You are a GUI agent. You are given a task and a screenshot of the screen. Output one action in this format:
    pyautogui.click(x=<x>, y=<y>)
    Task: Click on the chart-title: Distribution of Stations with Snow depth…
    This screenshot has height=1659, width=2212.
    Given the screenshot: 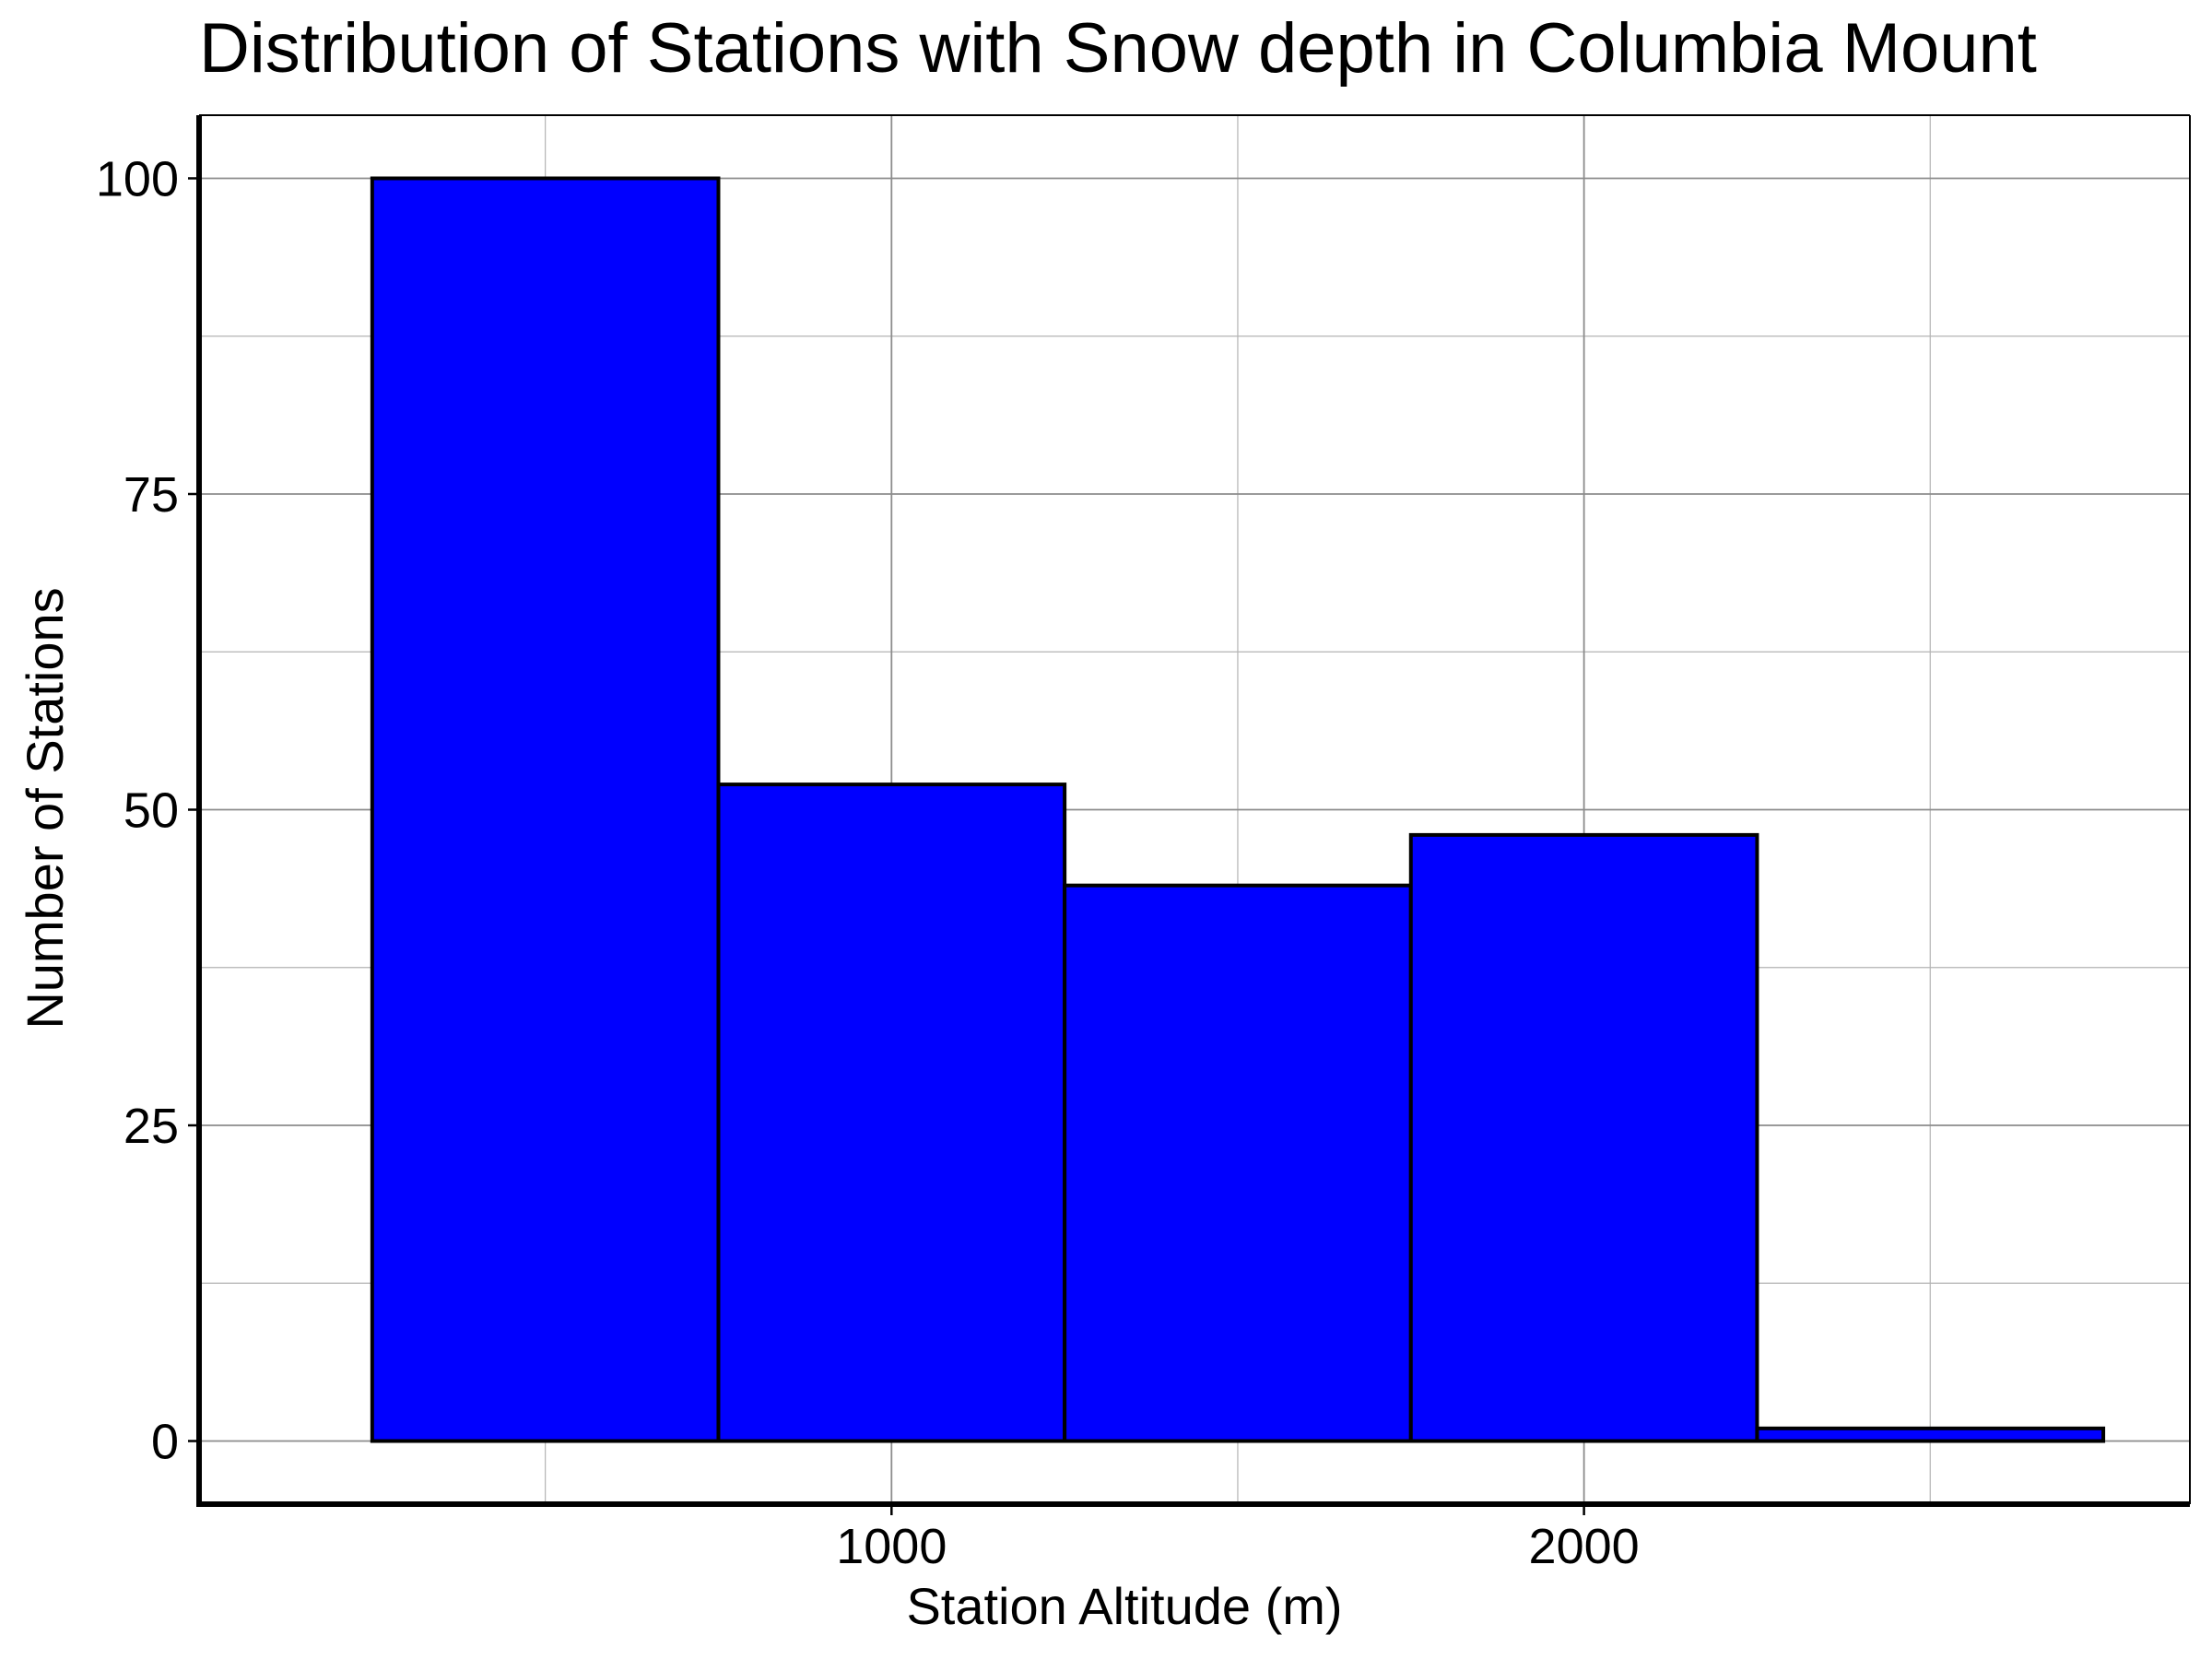 What is the action you would take?
    pyautogui.click(x=1118, y=48)
    